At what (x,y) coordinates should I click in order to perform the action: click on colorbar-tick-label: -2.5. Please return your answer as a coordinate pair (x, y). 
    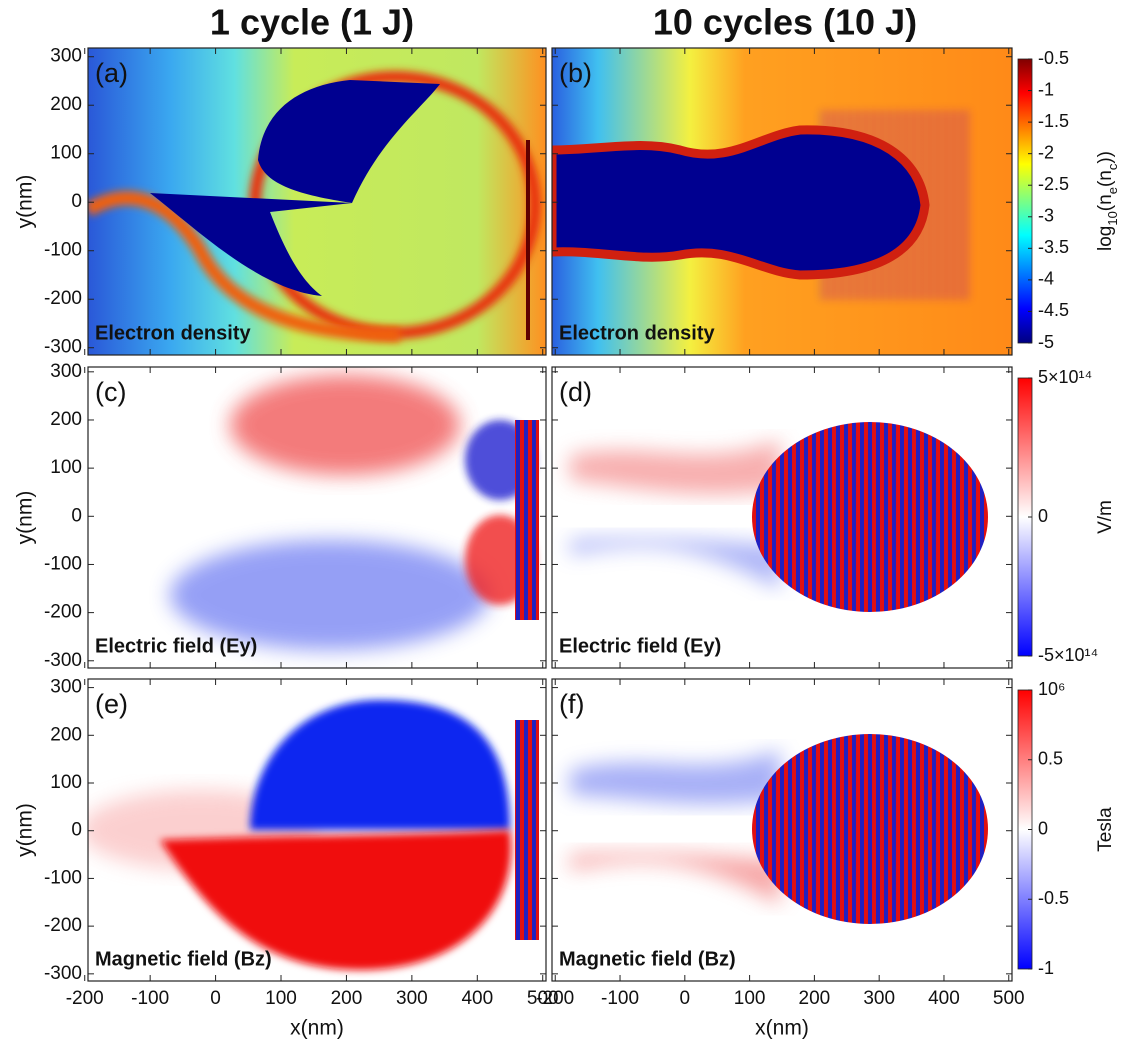
    Looking at the image, I should click on (1053, 184).